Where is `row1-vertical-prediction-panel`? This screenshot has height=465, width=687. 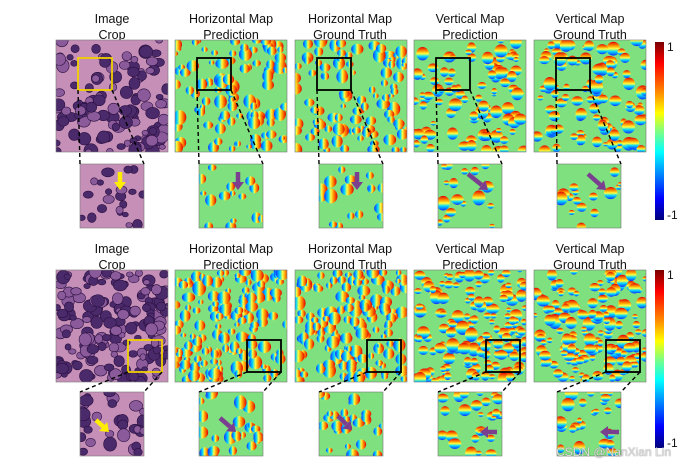
row1-vertical-prediction-panel is located at coordinates (470, 96).